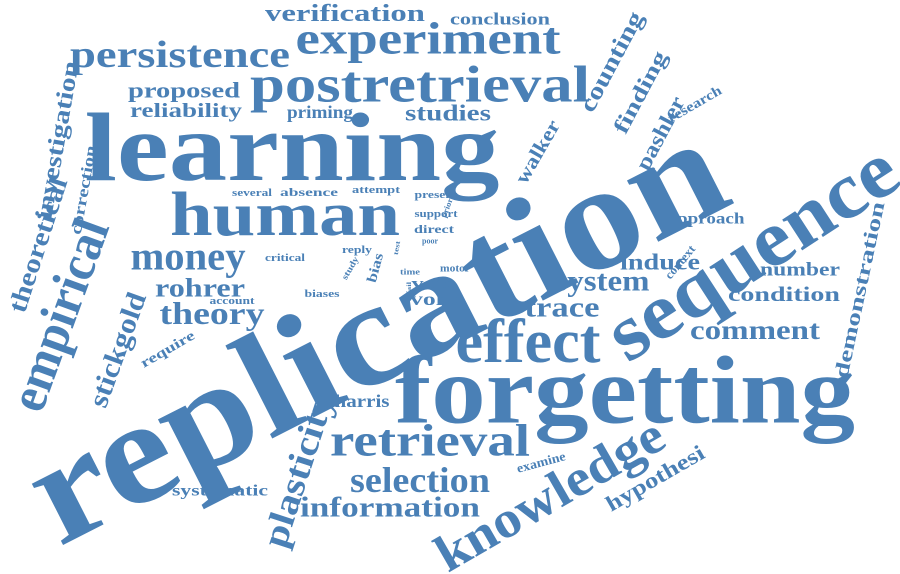  I want to click on word: vote, so click(433, 284).